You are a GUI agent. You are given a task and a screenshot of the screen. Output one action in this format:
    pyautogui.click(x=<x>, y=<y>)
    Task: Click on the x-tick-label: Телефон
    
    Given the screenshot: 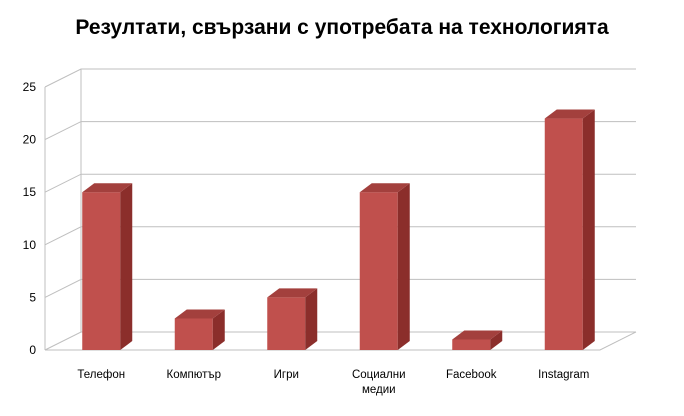 What is the action you would take?
    pyautogui.click(x=101, y=375)
    